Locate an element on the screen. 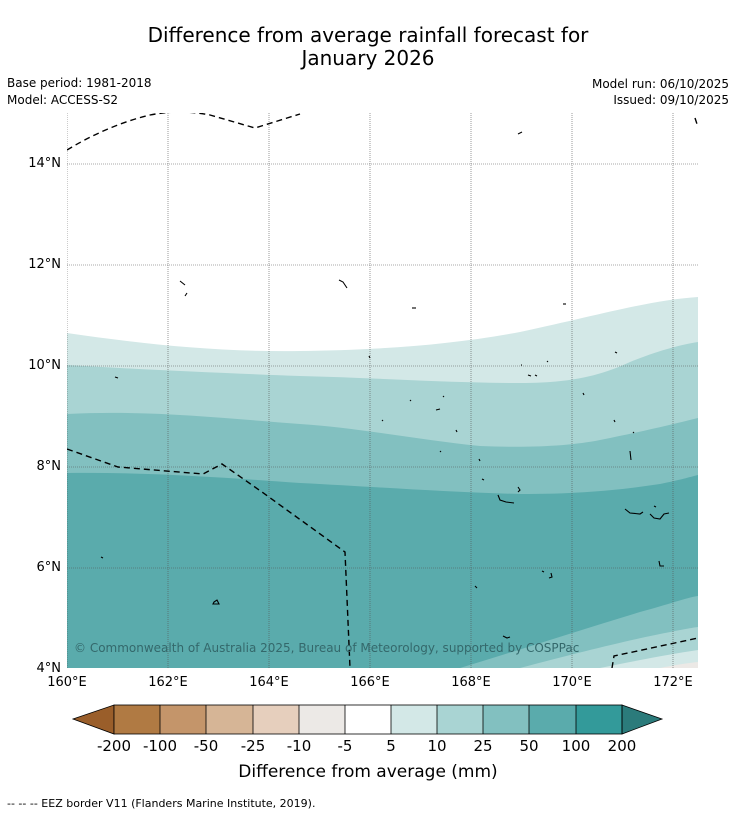  lon-label: 164°E is located at coordinates (269, 682).